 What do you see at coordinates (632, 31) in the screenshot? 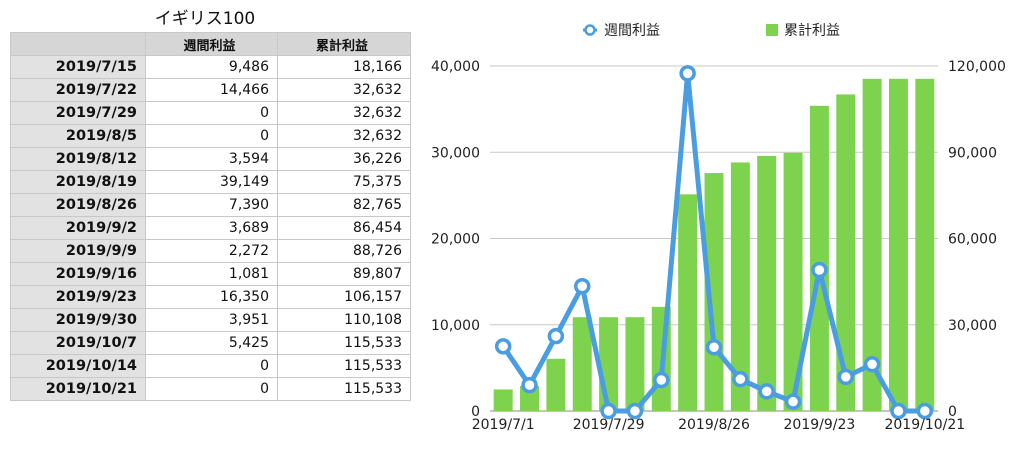
I see `legend-label-weekly: 週間利益` at bounding box center [632, 31].